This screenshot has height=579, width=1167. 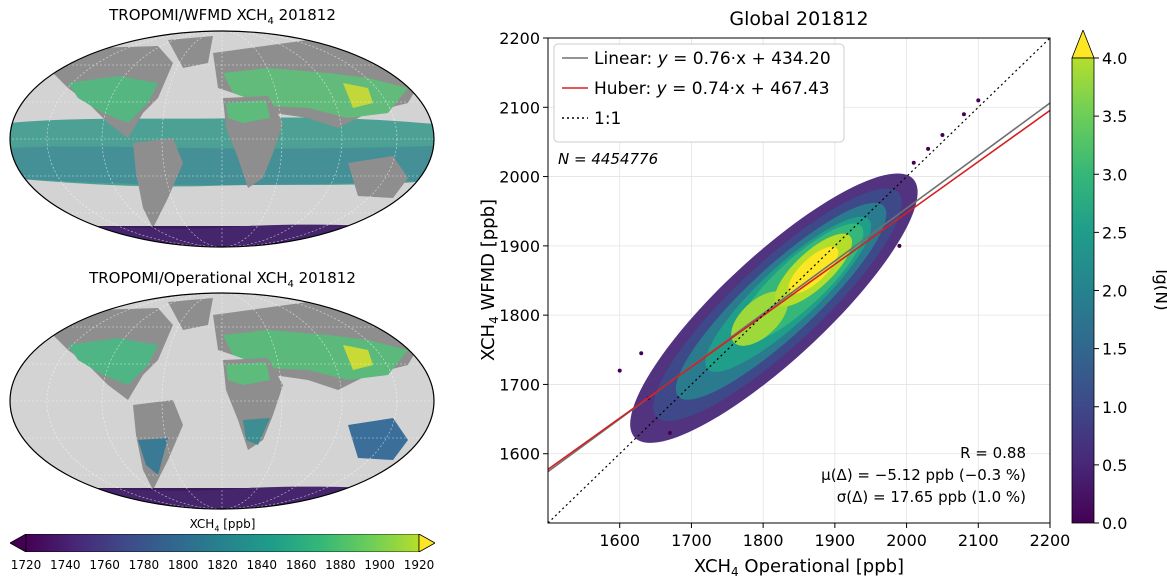 I want to click on top-map-greenland, so click(x=190, y=52).